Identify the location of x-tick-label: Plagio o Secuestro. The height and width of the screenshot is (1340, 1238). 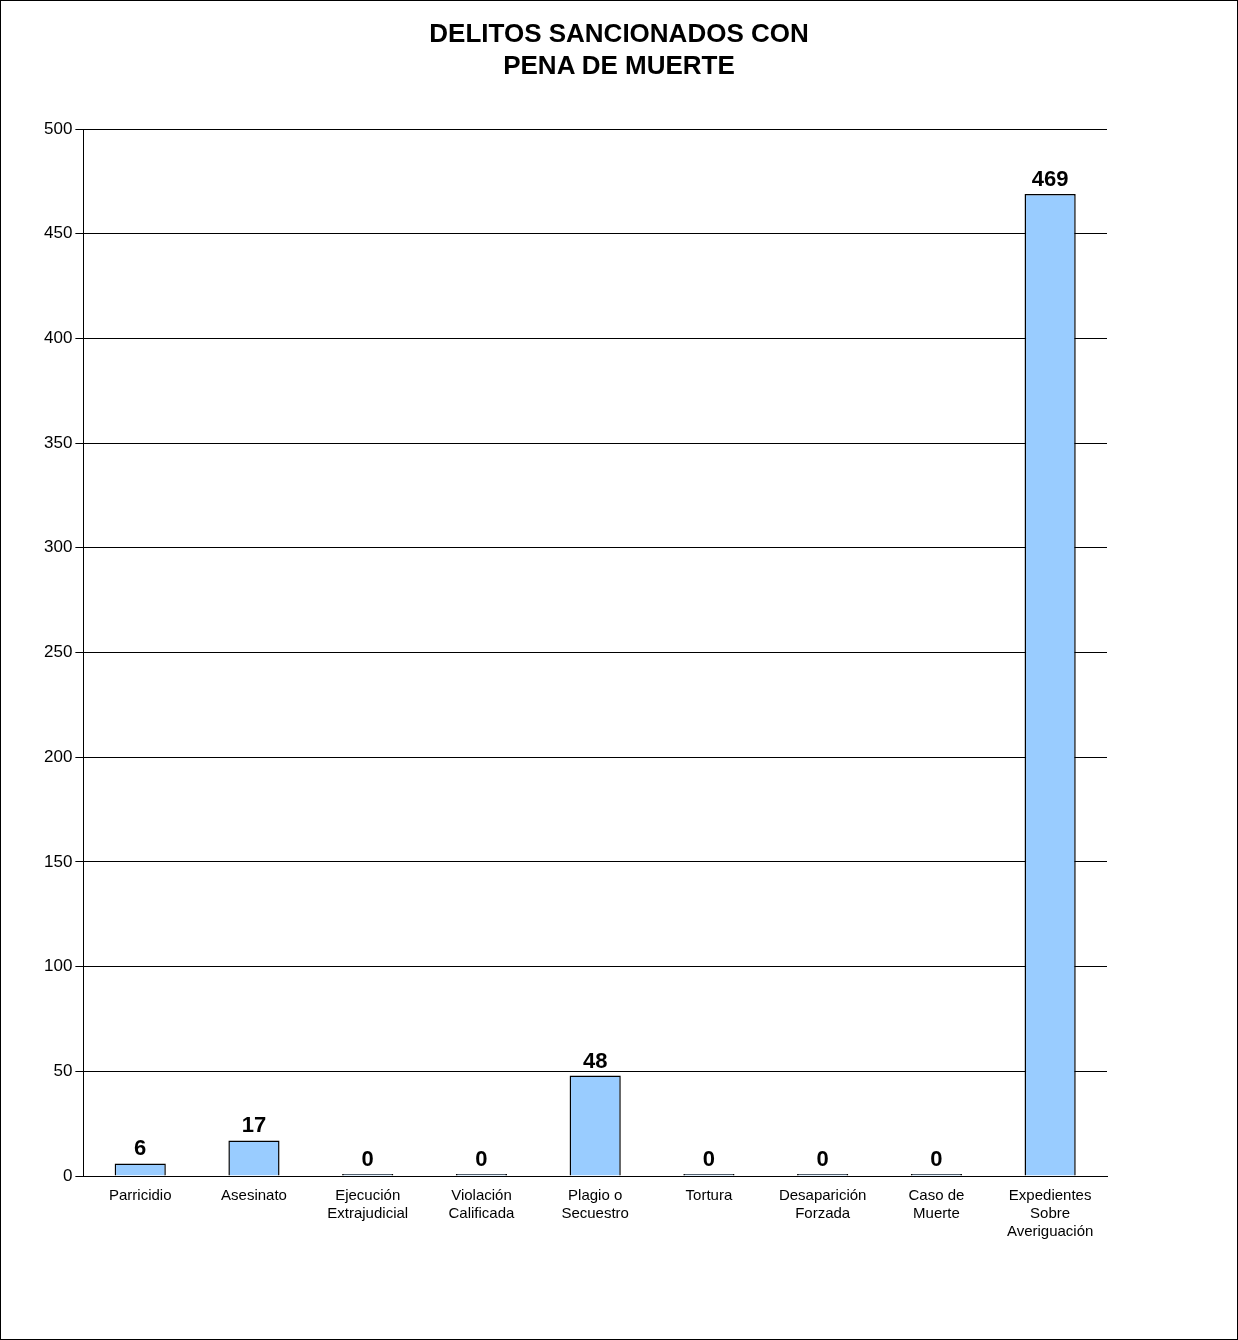
(595, 1204).